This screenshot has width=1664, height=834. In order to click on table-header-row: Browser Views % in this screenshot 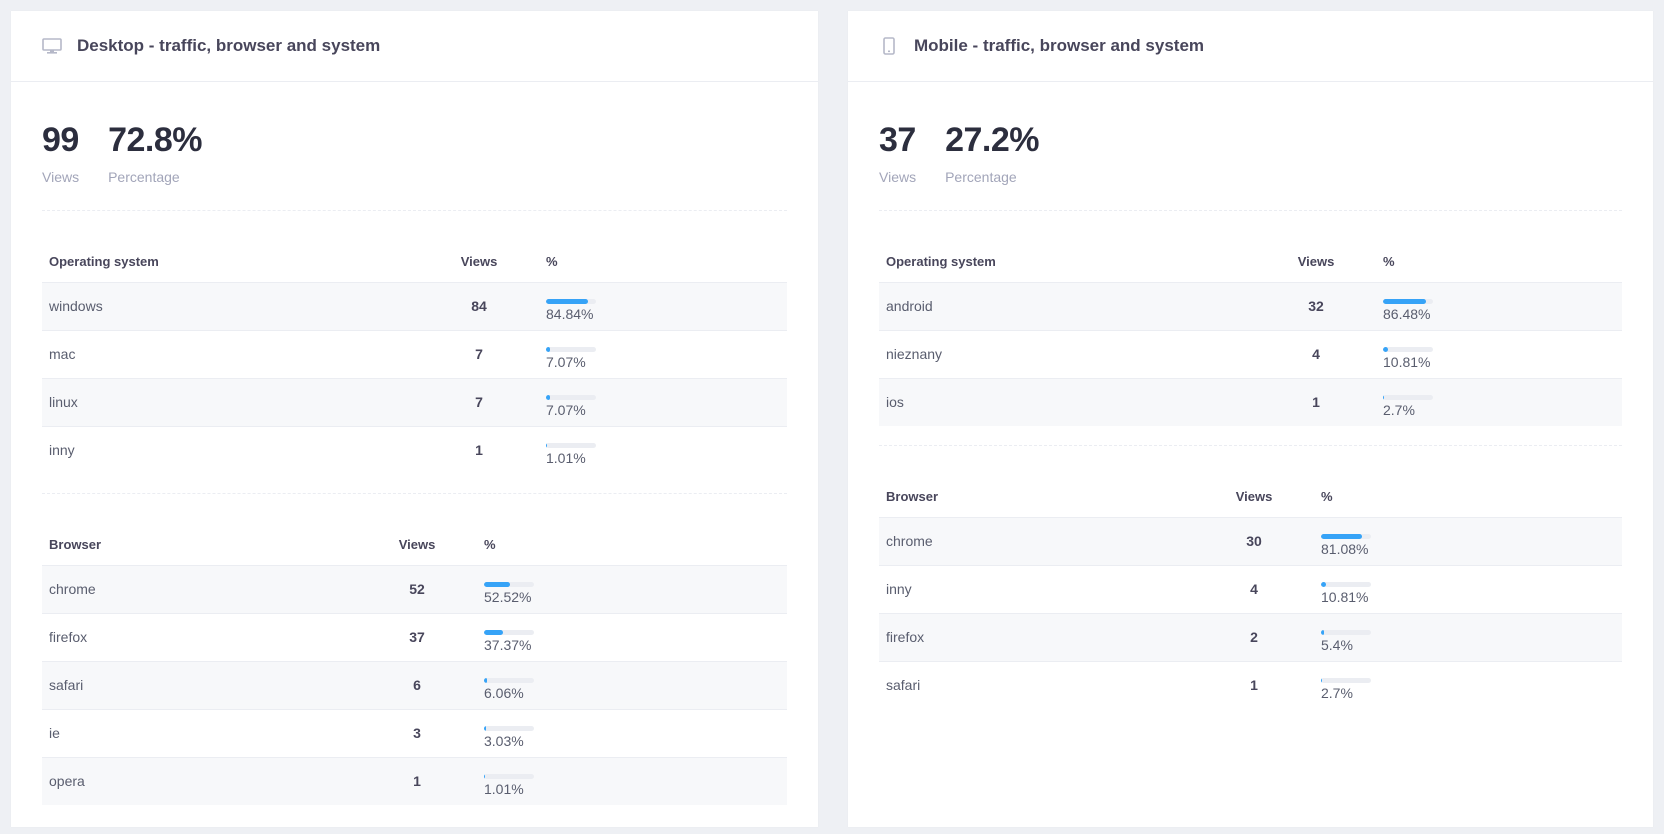, I will do `click(414, 545)`.